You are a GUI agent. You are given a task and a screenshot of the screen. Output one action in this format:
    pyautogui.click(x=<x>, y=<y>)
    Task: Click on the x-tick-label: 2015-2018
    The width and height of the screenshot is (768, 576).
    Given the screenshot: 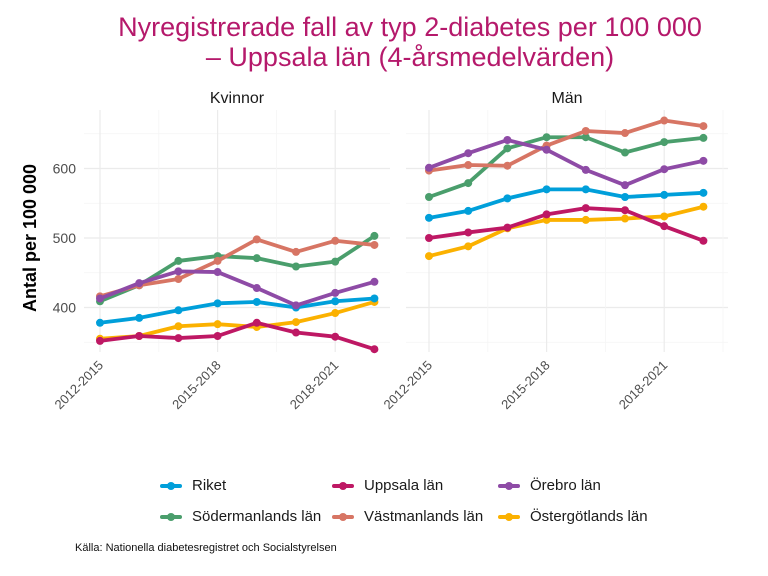 What is the action you would take?
    pyautogui.click(x=196, y=385)
    